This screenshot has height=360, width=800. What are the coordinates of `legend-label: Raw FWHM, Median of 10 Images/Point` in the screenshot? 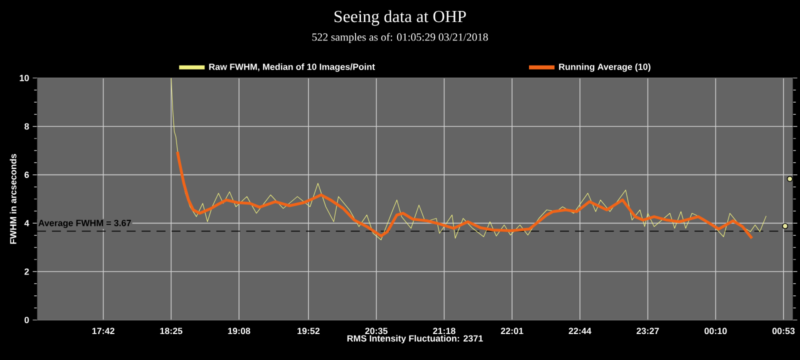 It's located at (292, 67).